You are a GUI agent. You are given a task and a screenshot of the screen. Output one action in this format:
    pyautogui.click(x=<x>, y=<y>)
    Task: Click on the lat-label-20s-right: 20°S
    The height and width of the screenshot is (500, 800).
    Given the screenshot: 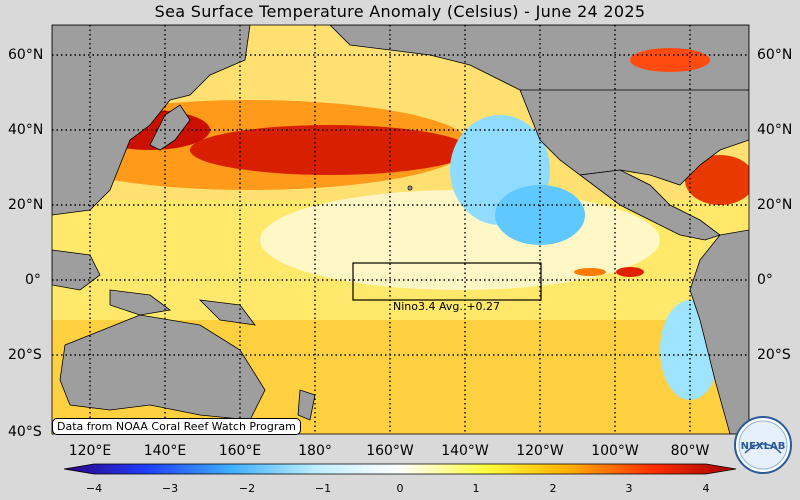 What is the action you would take?
    pyautogui.click(x=774, y=355)
    